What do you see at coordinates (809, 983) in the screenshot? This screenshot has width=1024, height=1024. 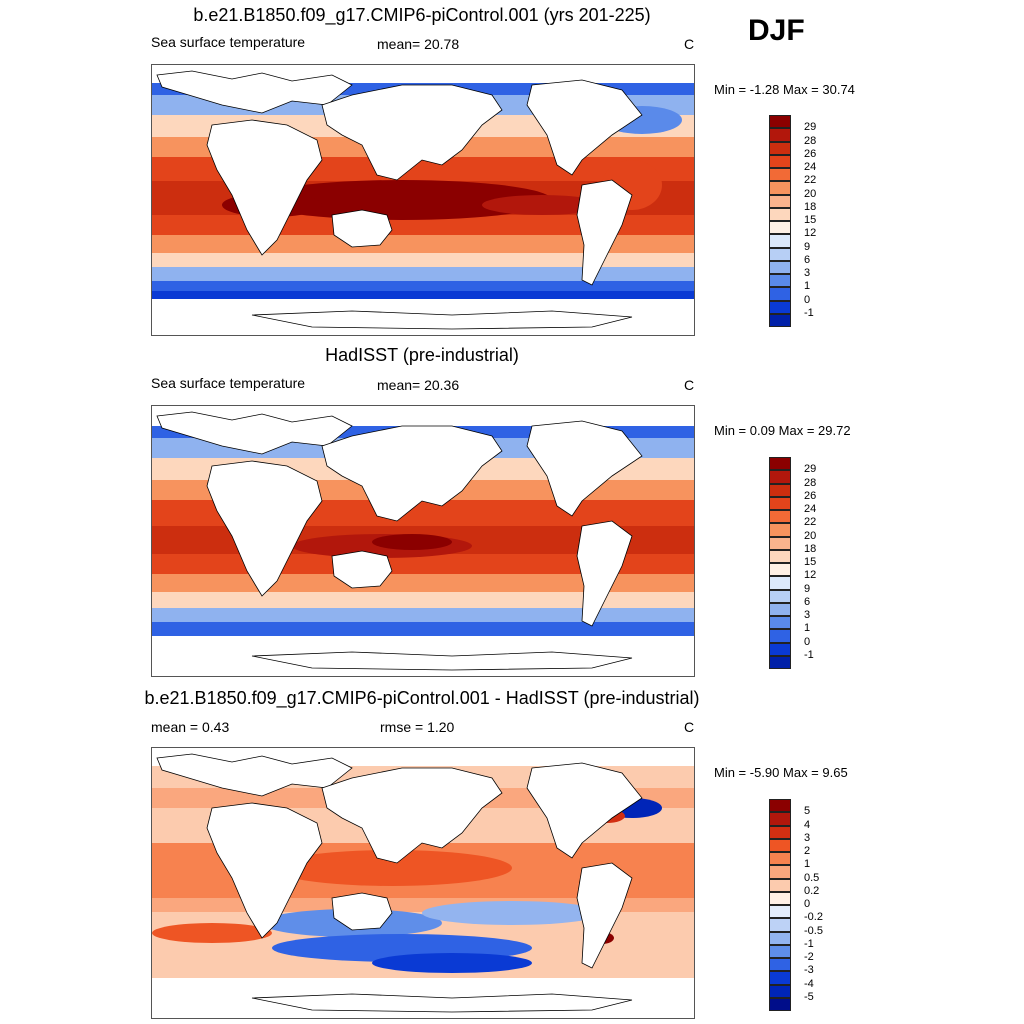 I see `colorbar-label: -4` at bounding box center [809, 983].